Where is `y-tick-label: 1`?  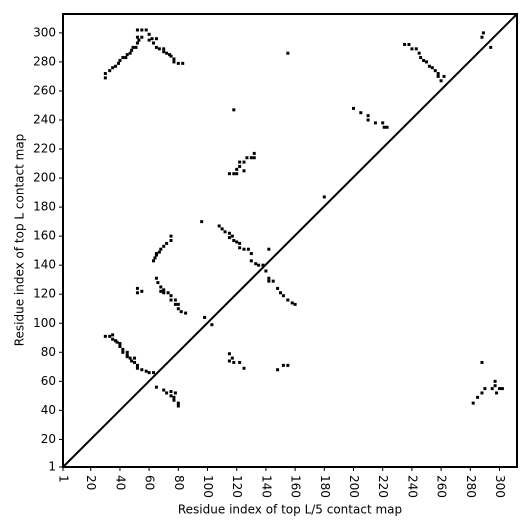 y-tick-label: 1 is located at coordinates (52, 467).